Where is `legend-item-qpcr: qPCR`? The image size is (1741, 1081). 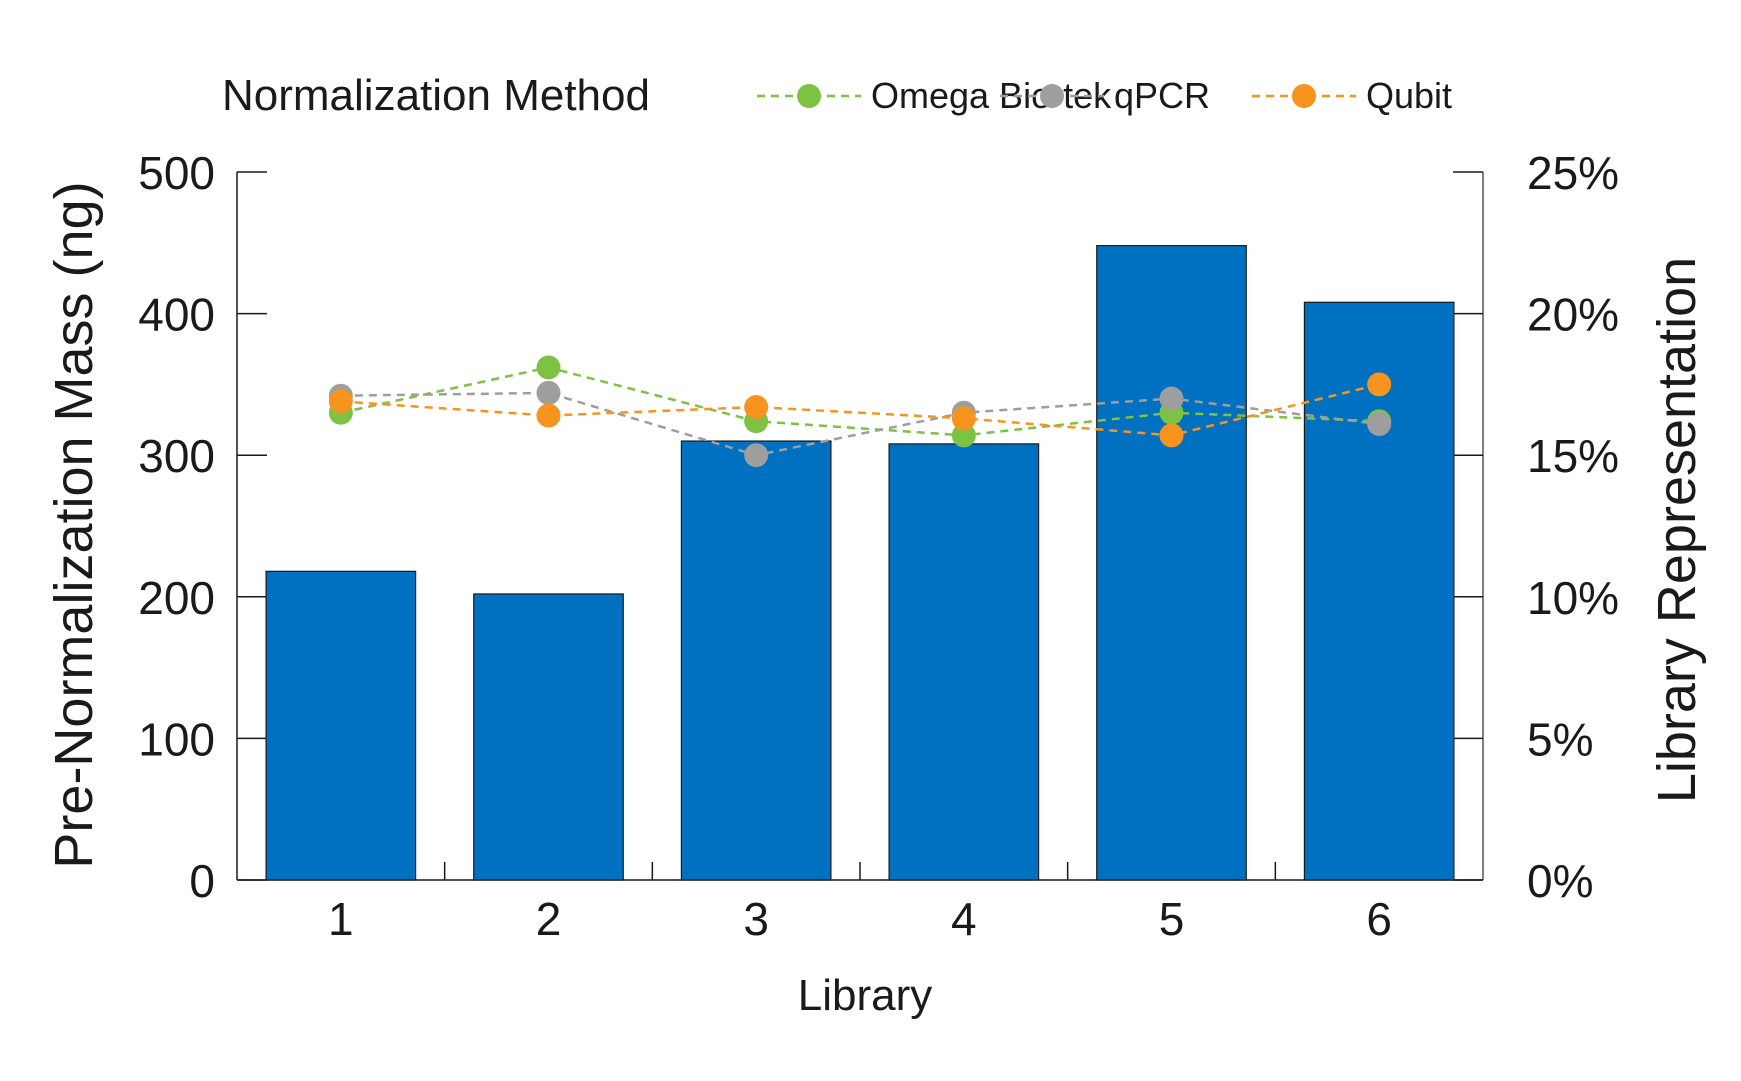 legend-item-qpcr: qPCR is located at coordinates (1105, 95).